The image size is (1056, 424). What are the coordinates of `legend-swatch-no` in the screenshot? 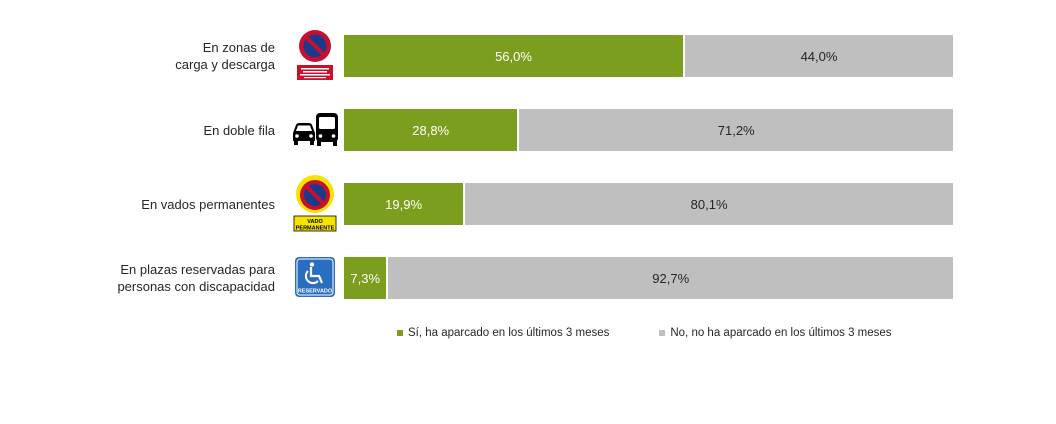 It's located at (662, 333).